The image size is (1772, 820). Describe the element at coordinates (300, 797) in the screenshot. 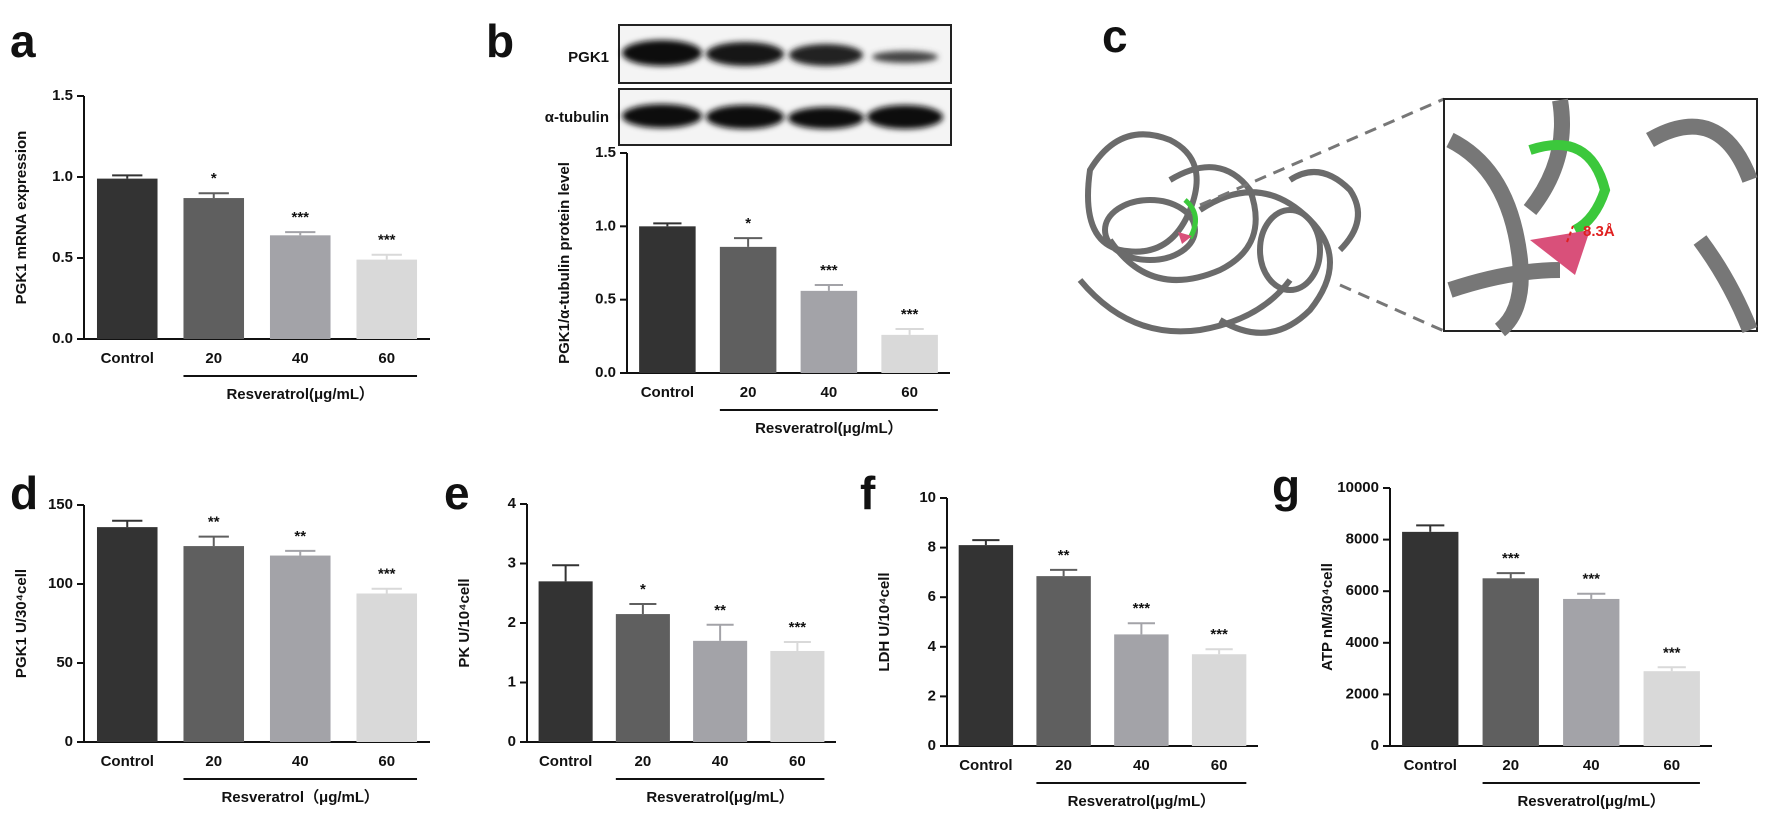

I see `group-label: Resveratrol（μg/mL）` at that location.